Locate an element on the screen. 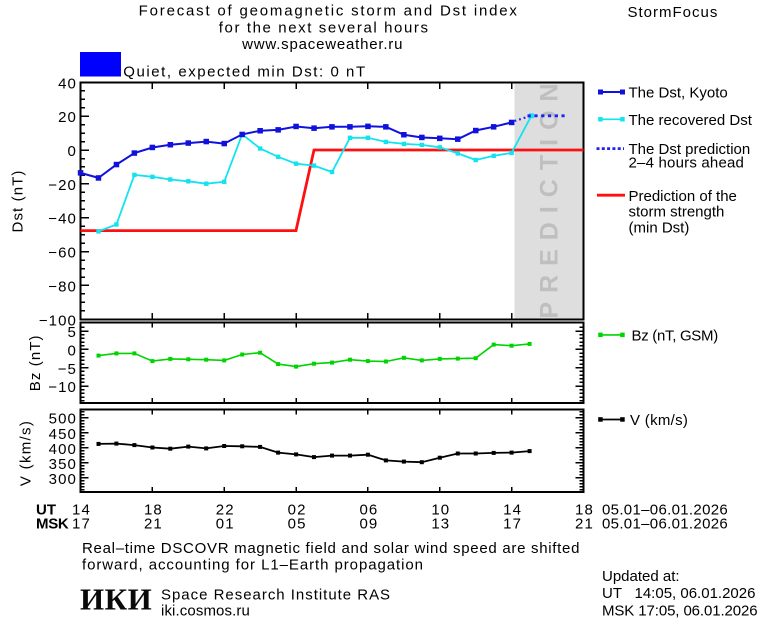 The width and height of the screenshot is (760, 620). svg-text: 20 is located at coordinates (67, 117).